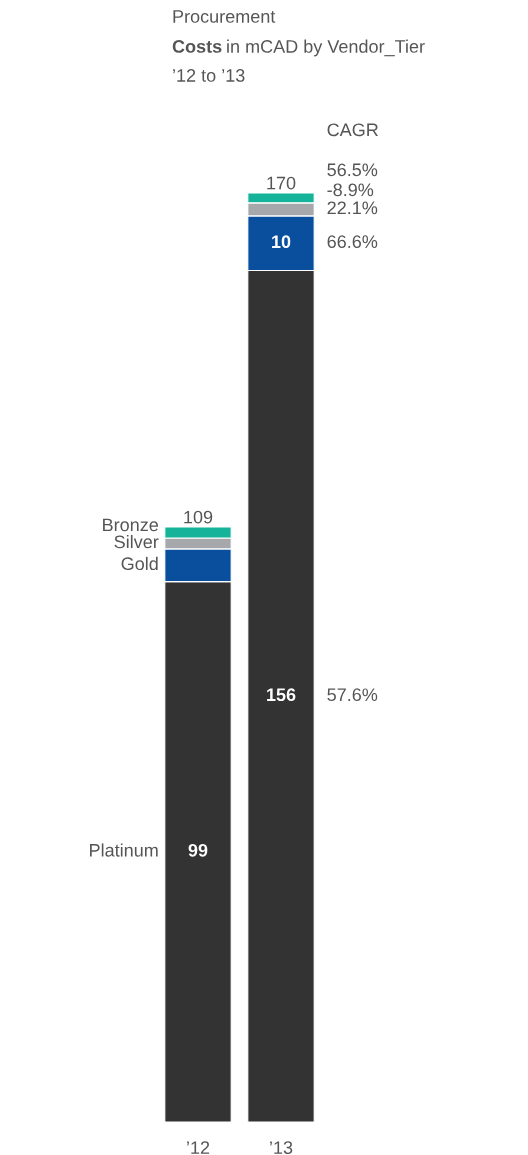 The image size is (528, 1155). I want to click on text: 57.6%, so click(352, 695).